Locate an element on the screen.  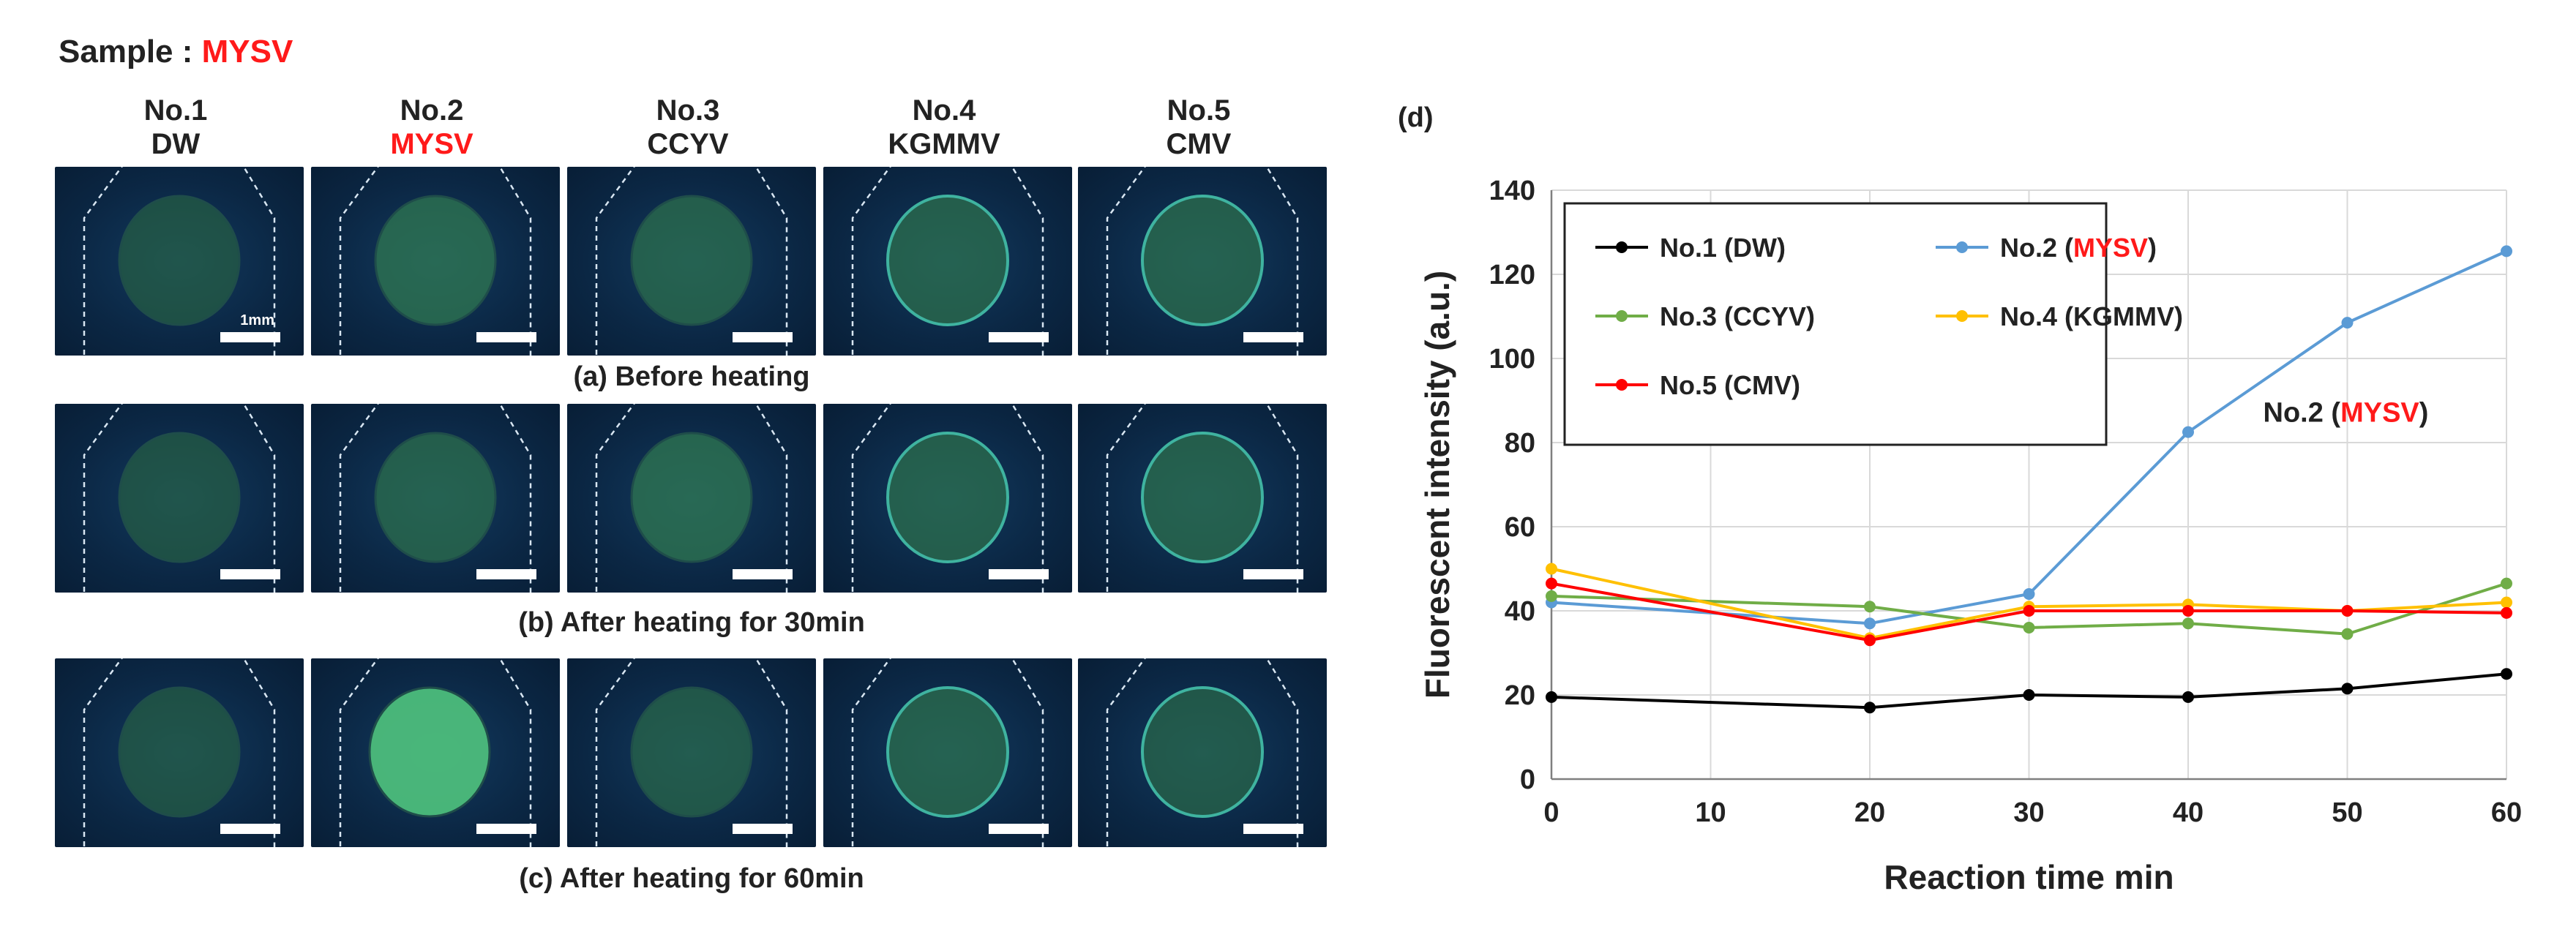
y-tick-label: 80 is located at coordinates (1520, 443).